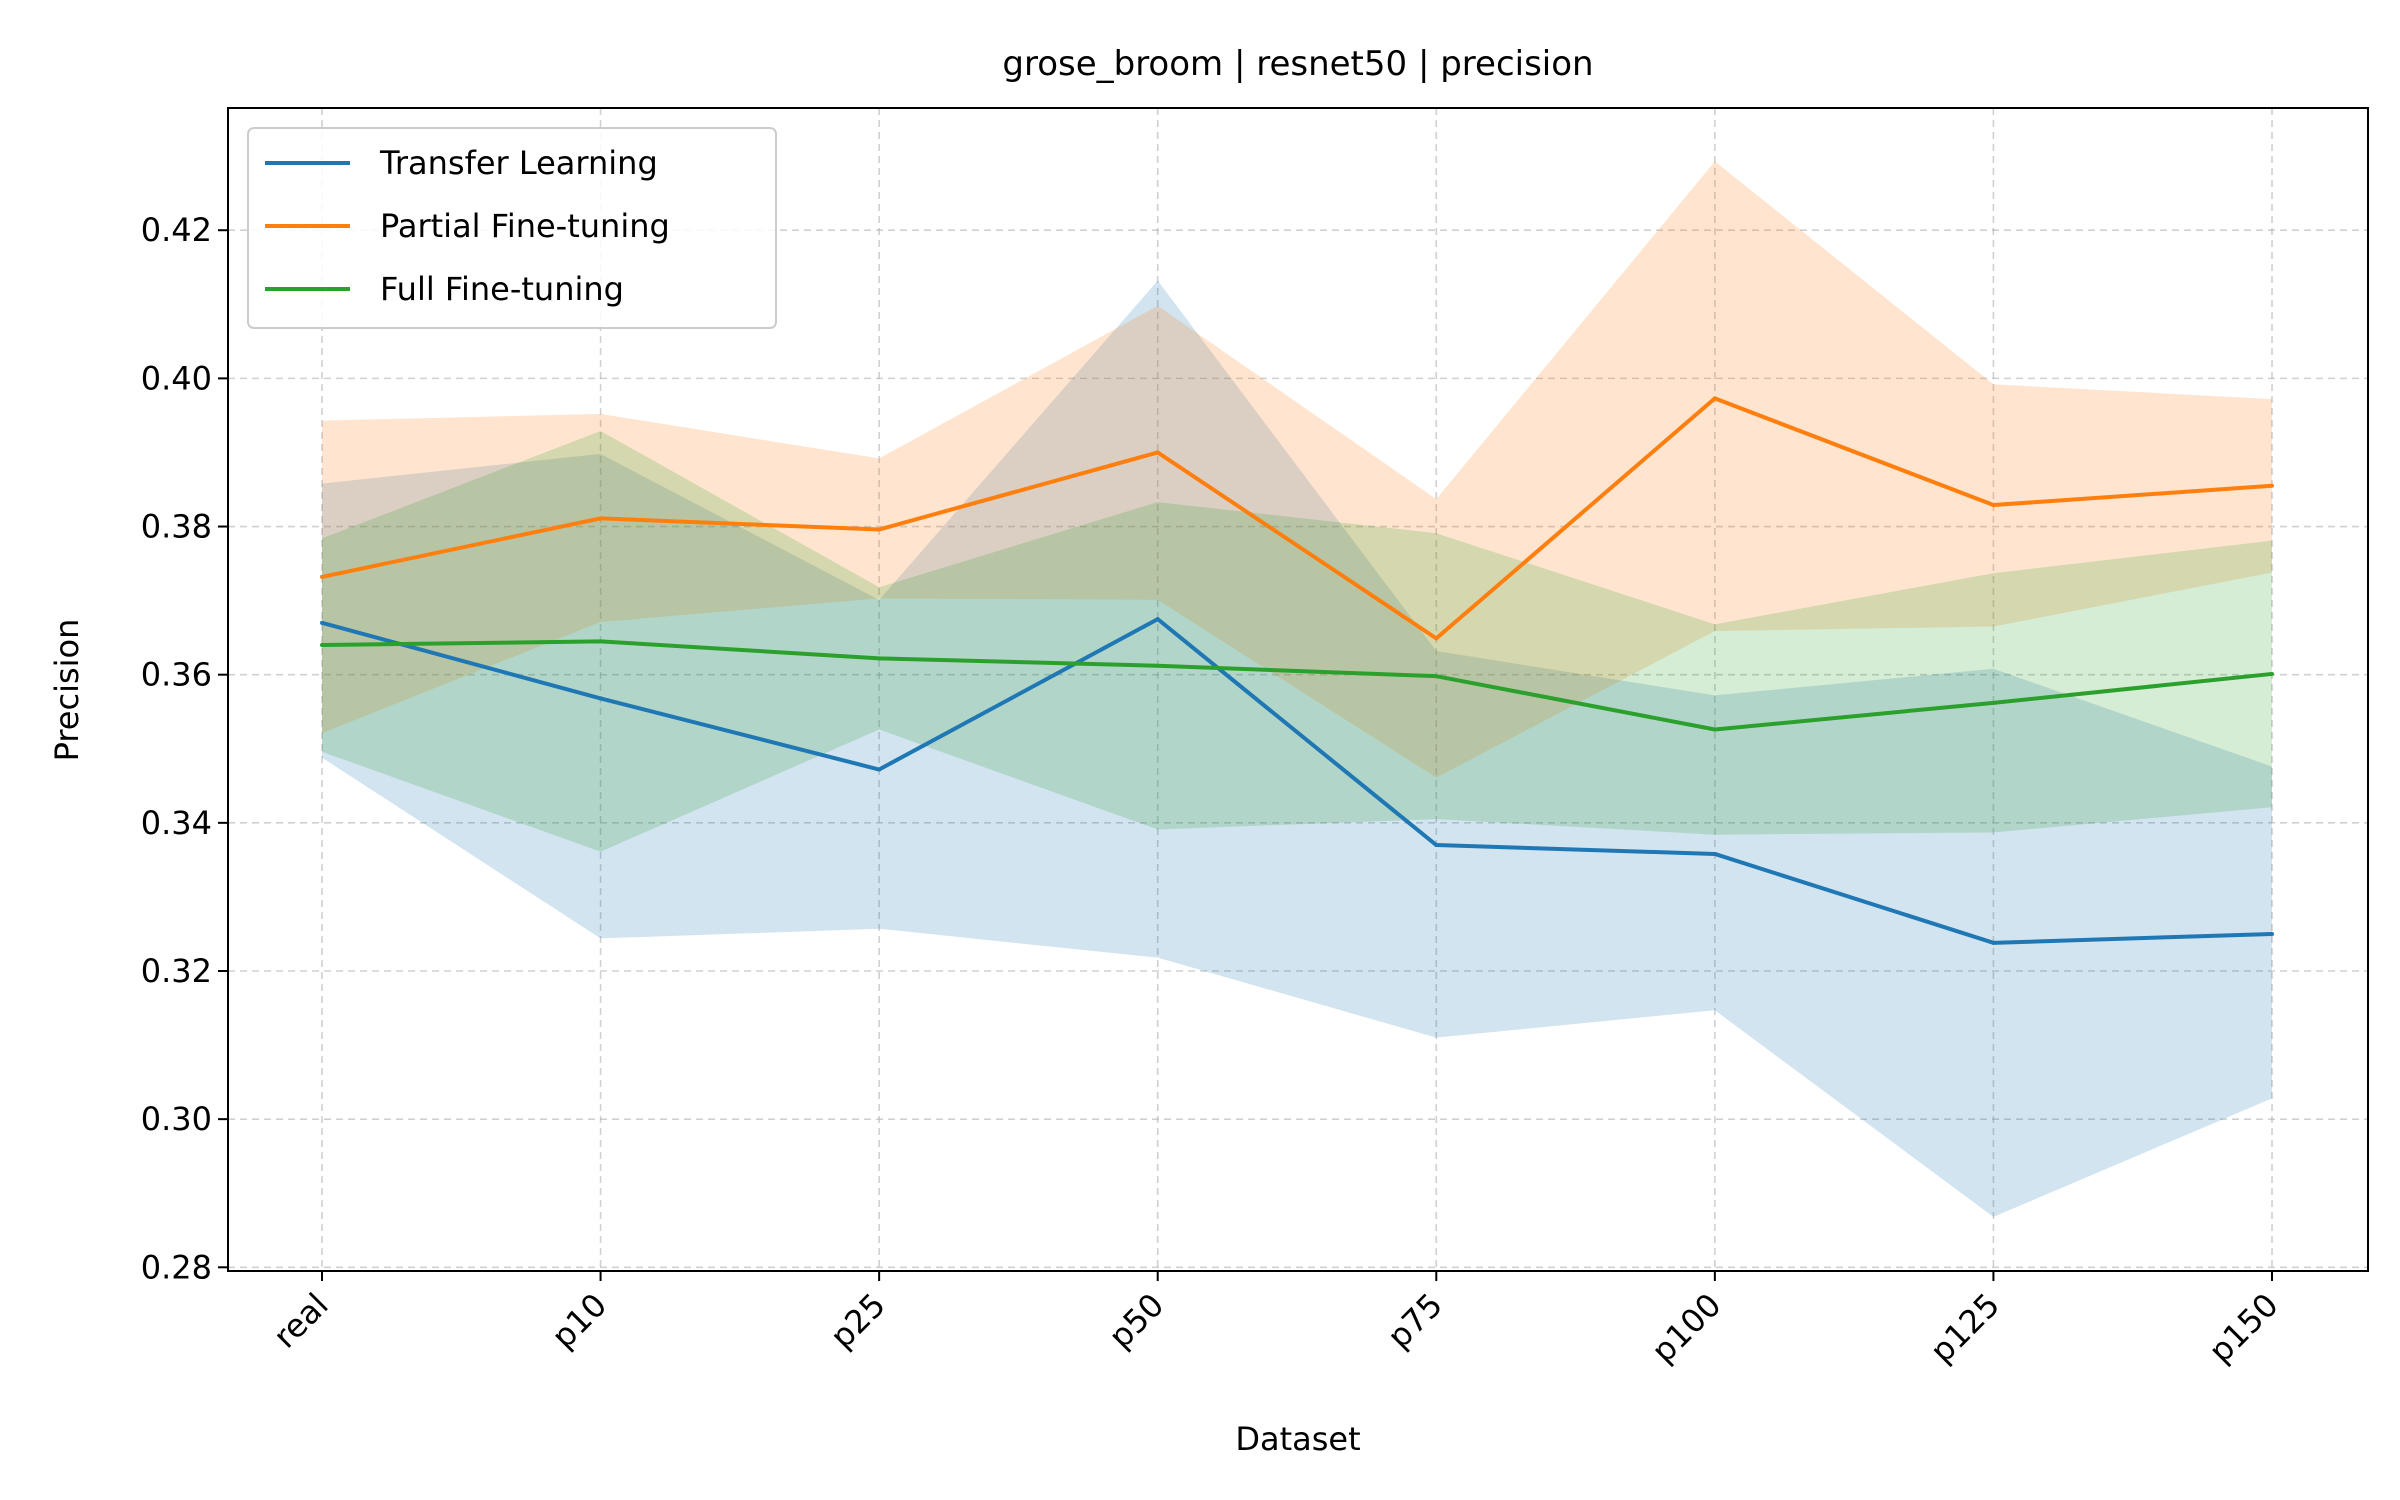 This screenshot has height=1500, width=2400. Describe the element at coordinates (1436, 676) in the screenshot. I see `point-series-2-p75` at that location.